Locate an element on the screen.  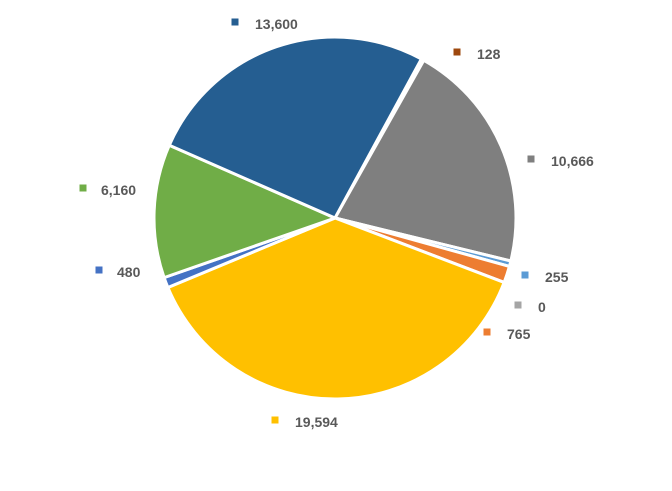
data-label-text: 19,594 is located at coordinates (316, 422).